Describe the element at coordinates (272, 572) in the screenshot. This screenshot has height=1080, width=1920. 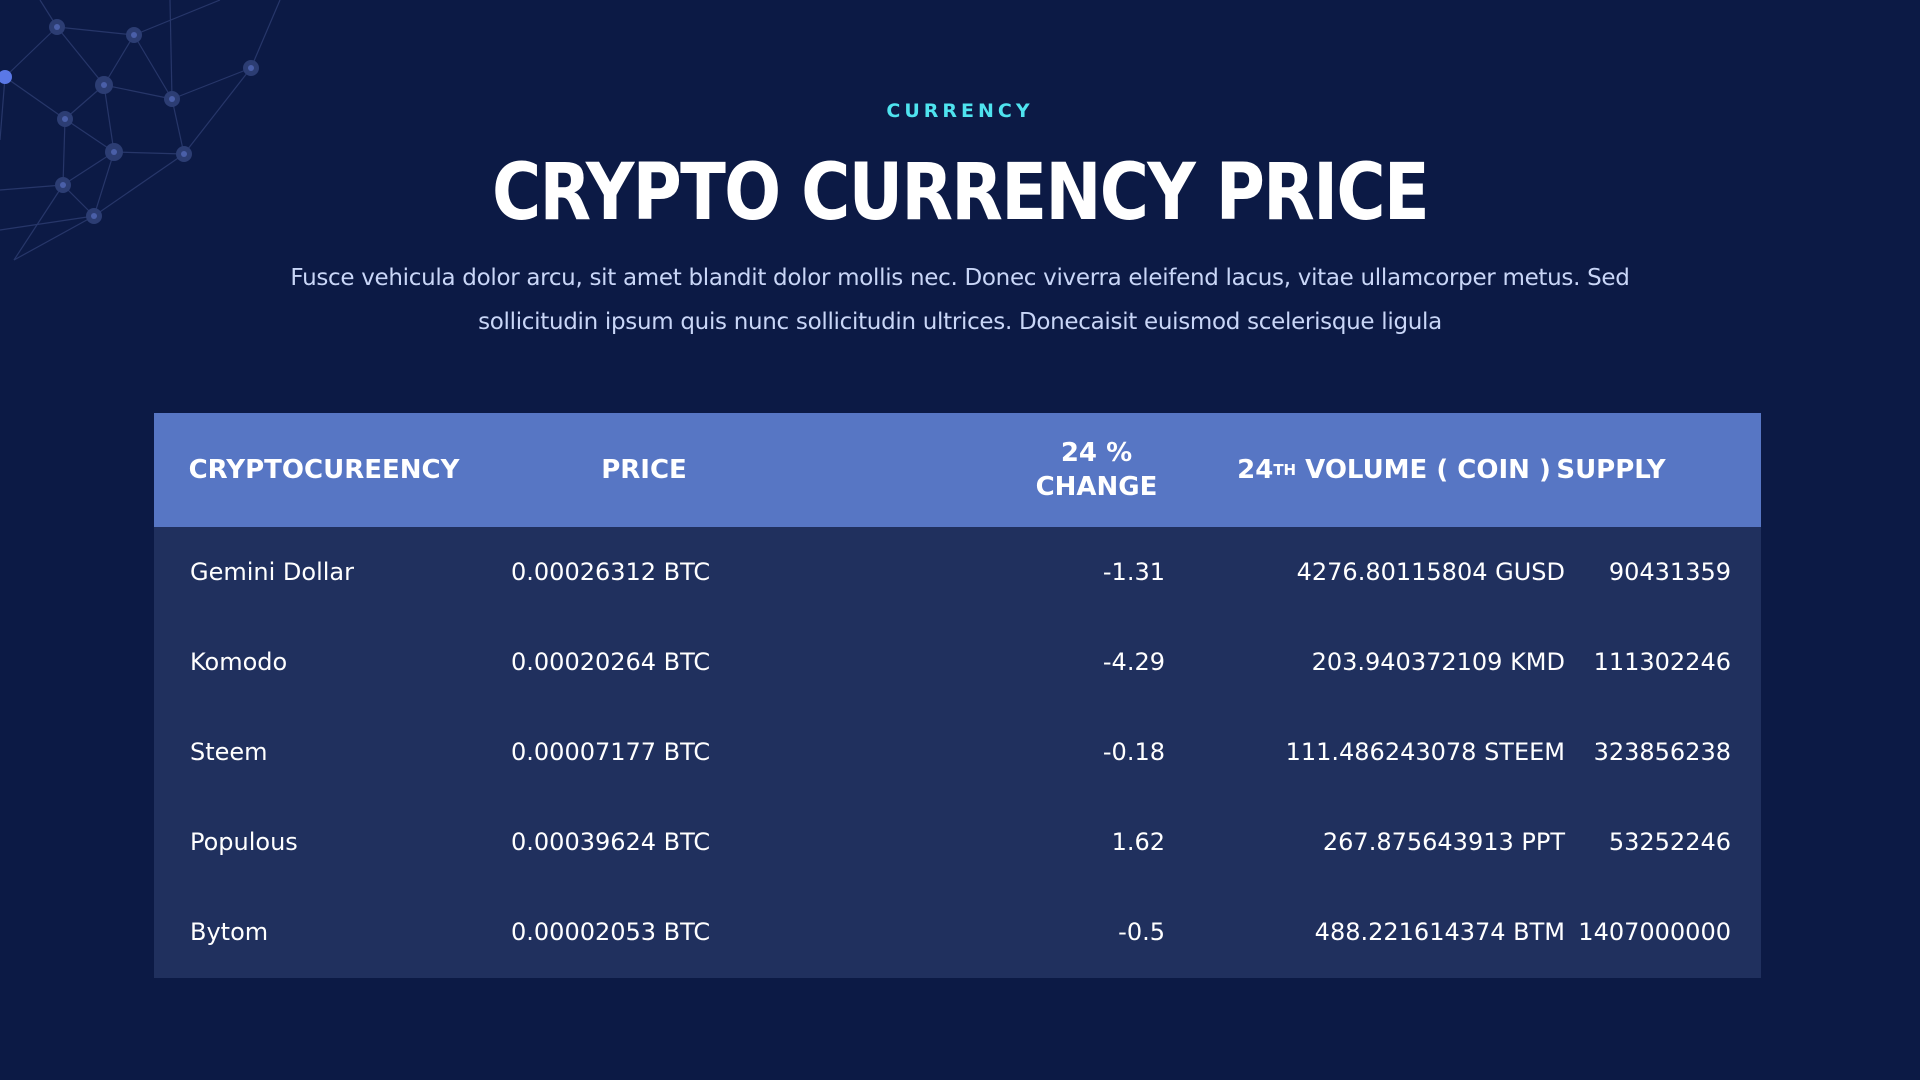
I see `cell-name: Gemini Dollar` at that location.